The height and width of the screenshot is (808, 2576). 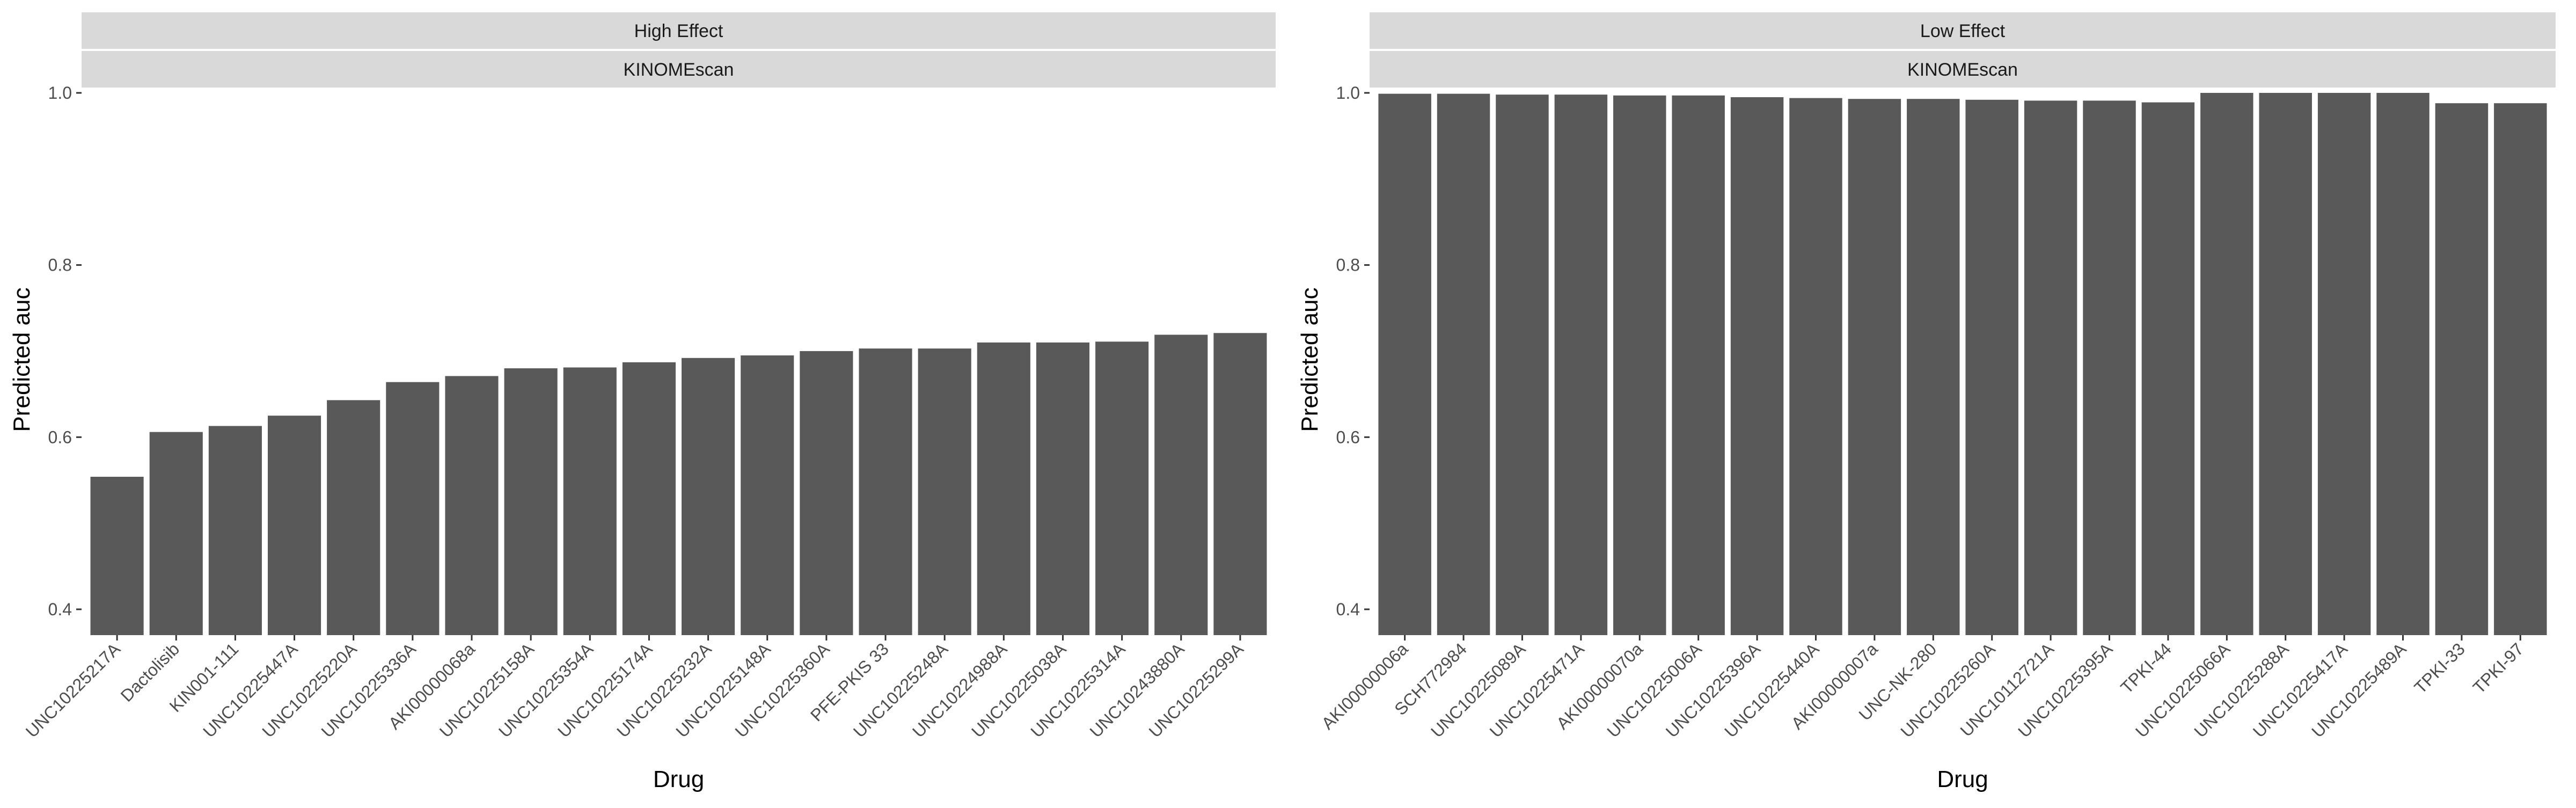 I want to click on x-tick-label: AKI00000006a, so click(x=1364, y=686).